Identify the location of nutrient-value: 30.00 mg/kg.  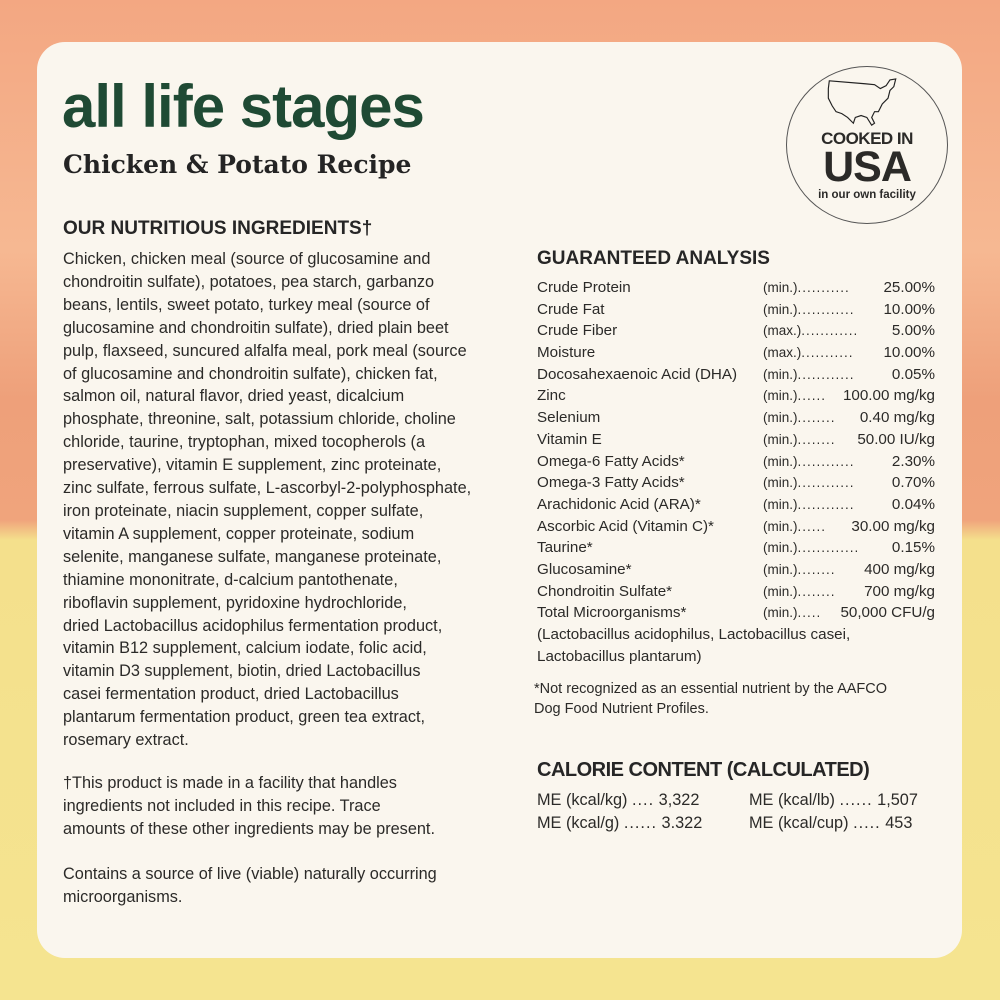
(893, 526).